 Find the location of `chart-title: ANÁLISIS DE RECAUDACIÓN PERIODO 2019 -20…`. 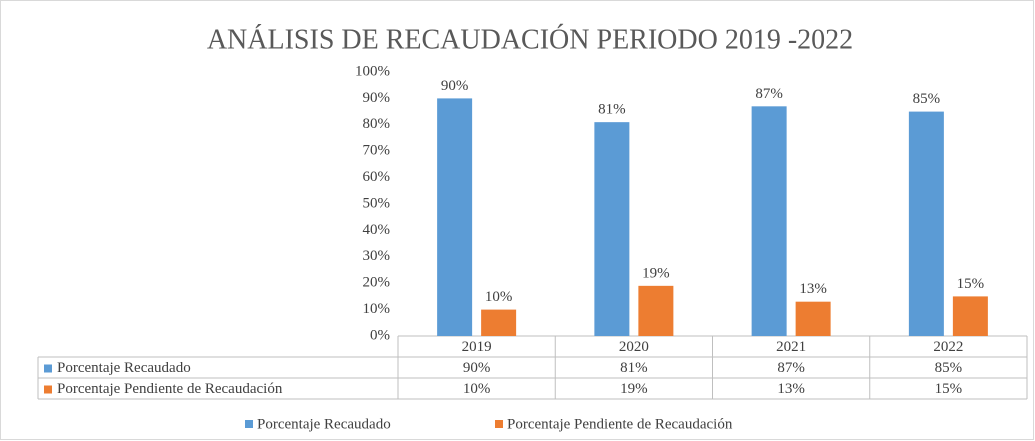

chart-title: ANÁLISIS DE RECAUDACIÓN PERIODO 2019 -20… is located at coordinates (530, 39).